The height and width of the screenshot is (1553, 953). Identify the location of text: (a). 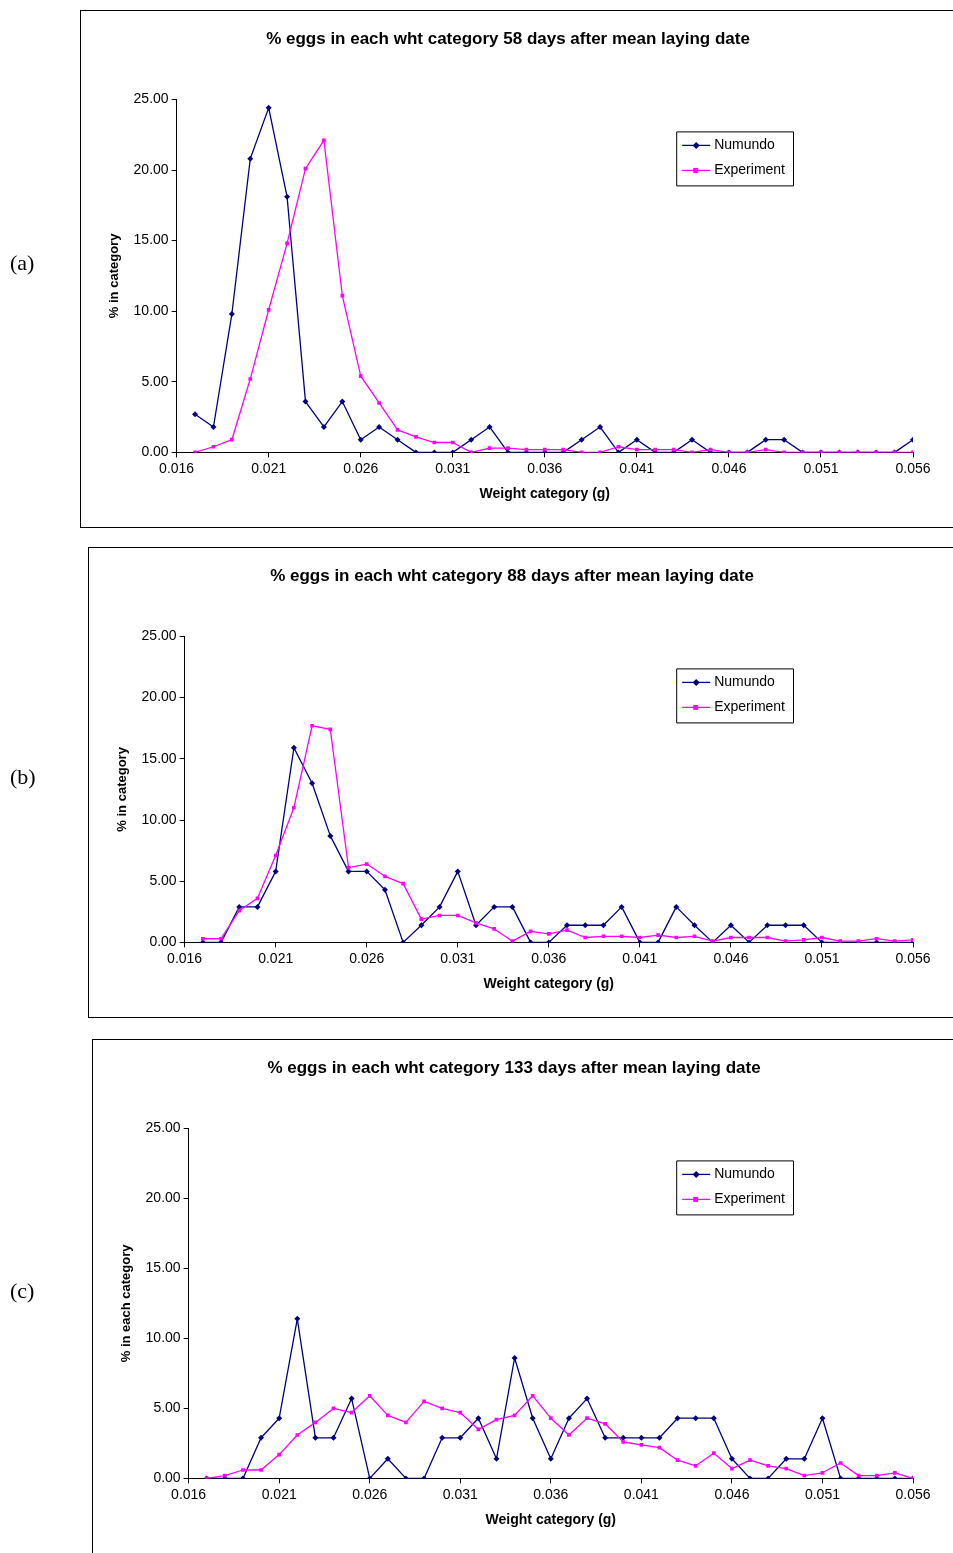
(22, 263).